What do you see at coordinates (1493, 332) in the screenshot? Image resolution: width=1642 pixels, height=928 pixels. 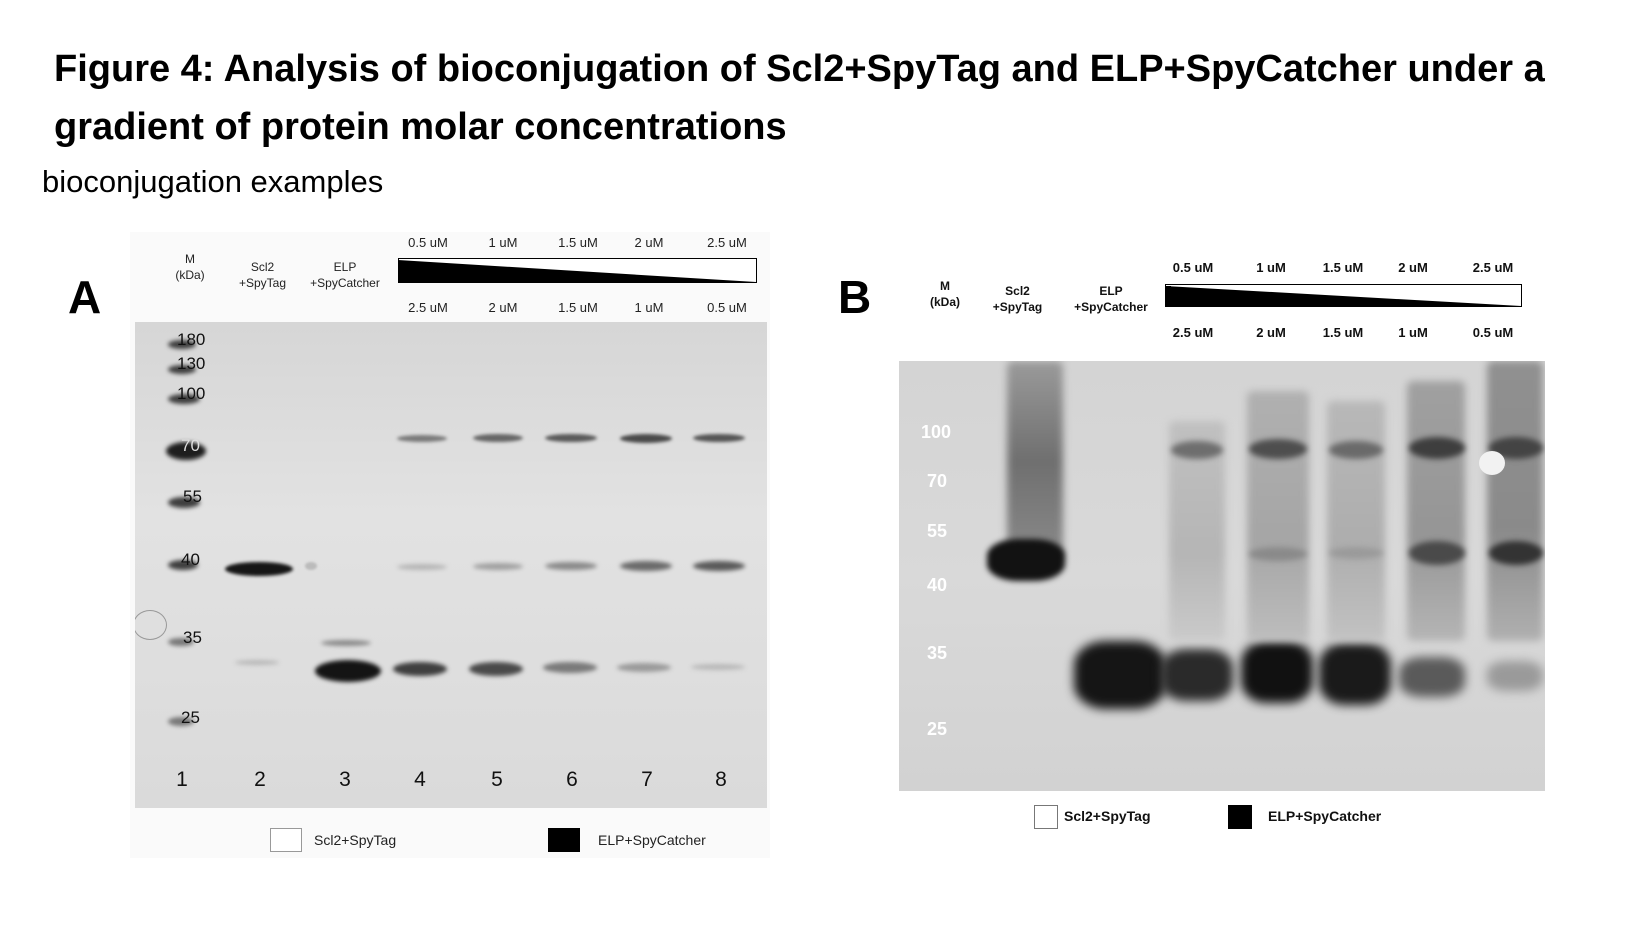 I see `panel-b-bottom-conc: 0.5 uM` at bounding box center [1493, 332].